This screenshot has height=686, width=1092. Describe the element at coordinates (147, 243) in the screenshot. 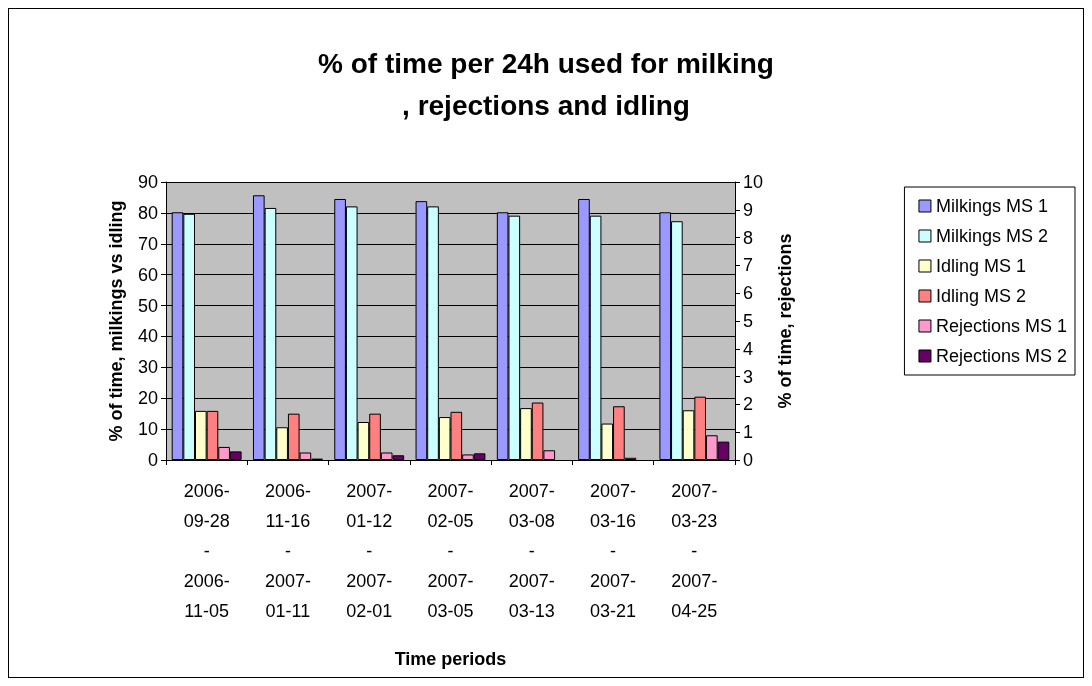

I see `y-tick-label: 70` at that location.